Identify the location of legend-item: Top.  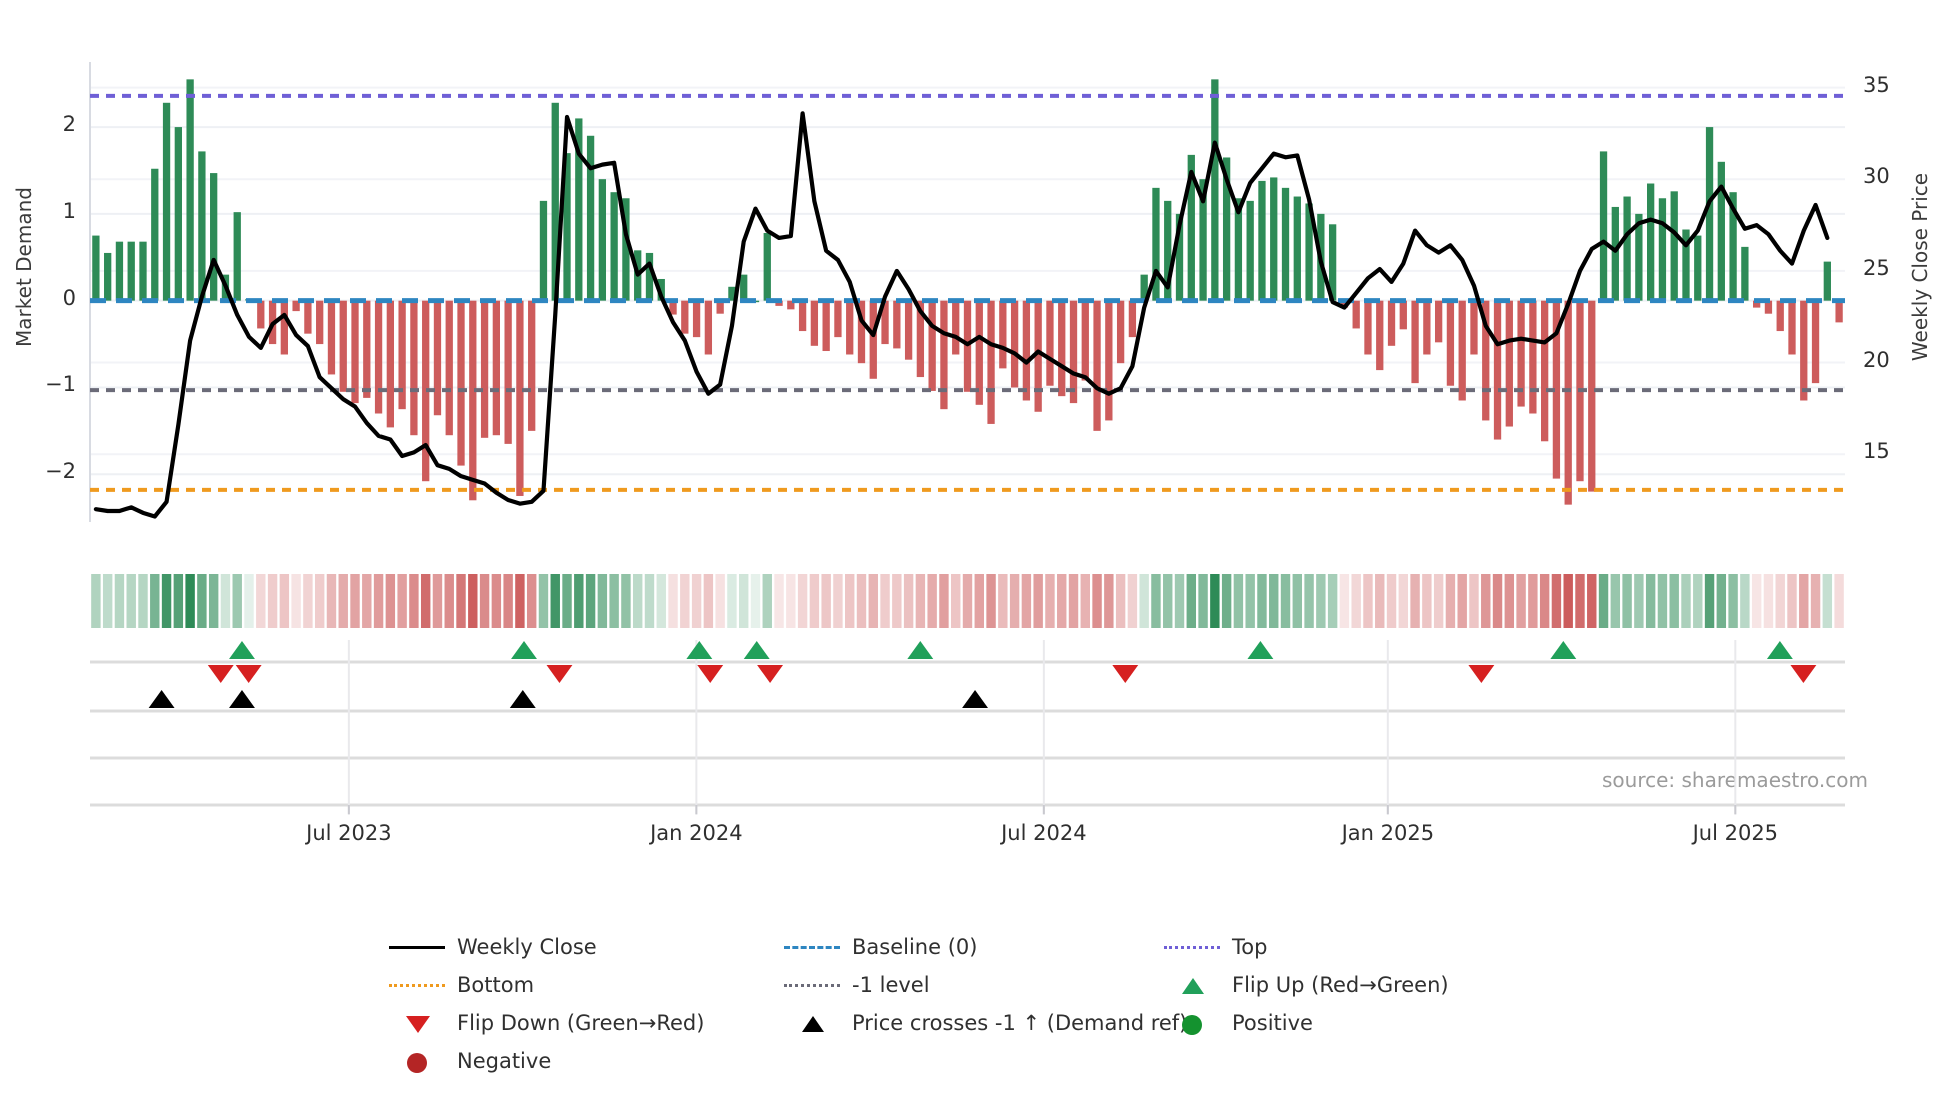
(1304, 947).